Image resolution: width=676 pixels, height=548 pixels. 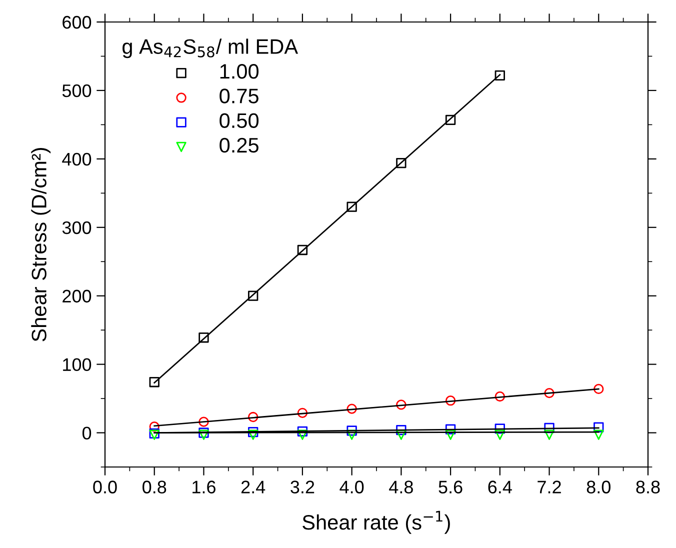 What do you see at coordinates (500, 487) in the screenshot?
I see `x-tick-label: 6.4` at bounding box center [500, 487].